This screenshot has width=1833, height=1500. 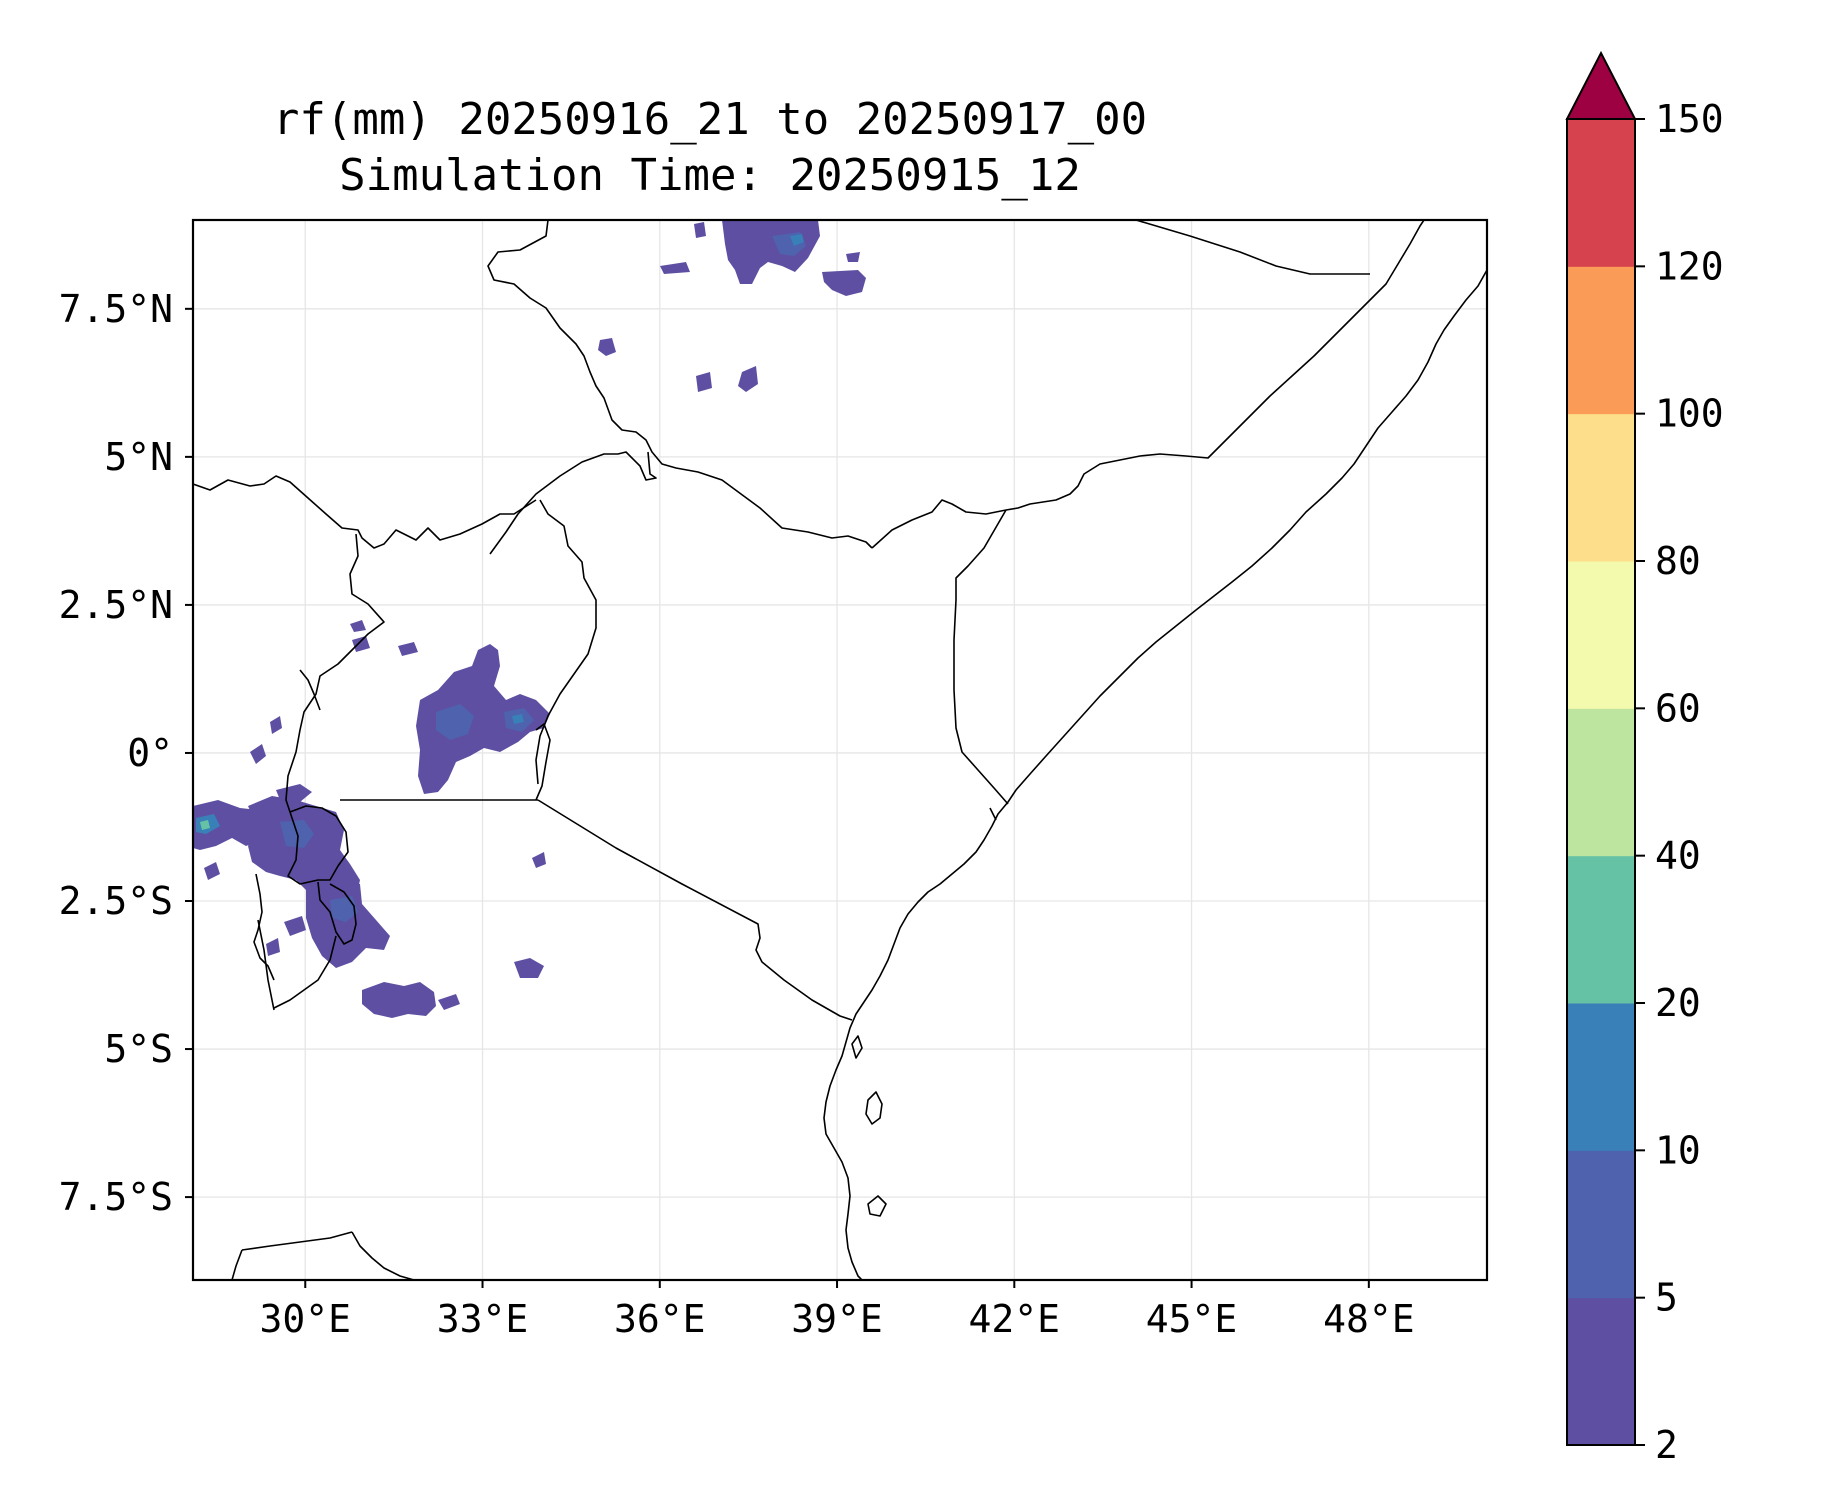 What do you see at coordinates (258, 754) in the screenshot?
I see `rain-cell-drc-small1` at bounding box center [258, 754].